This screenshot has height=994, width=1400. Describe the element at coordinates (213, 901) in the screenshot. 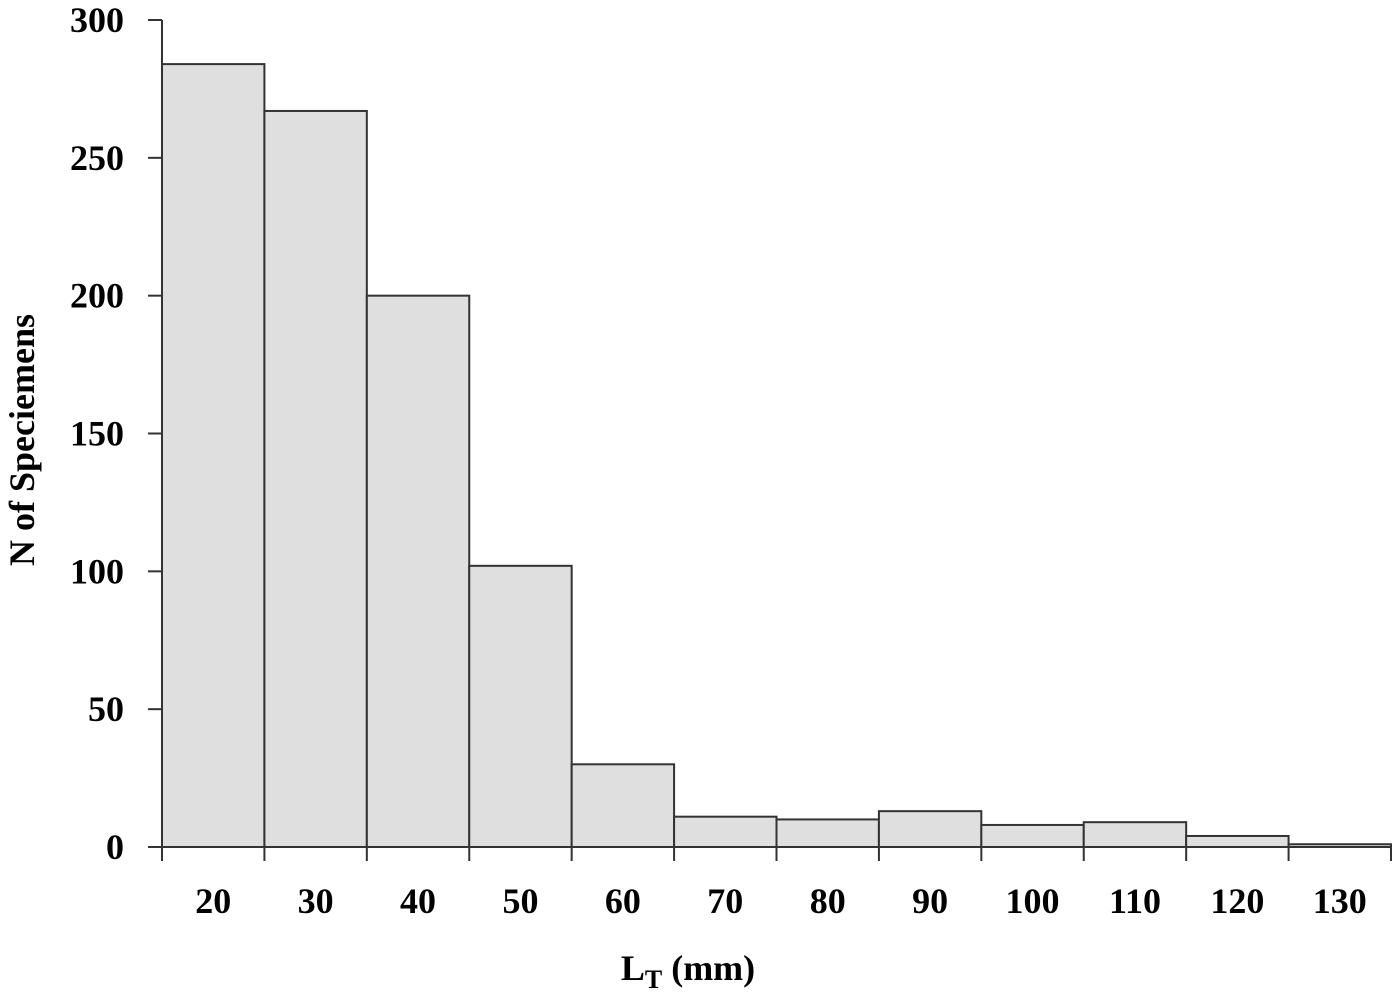

I see `x-tick-label: 20` at that location.